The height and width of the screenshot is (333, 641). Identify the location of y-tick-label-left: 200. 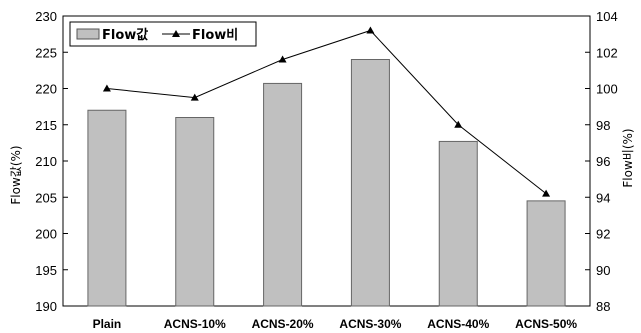
(46, 234).